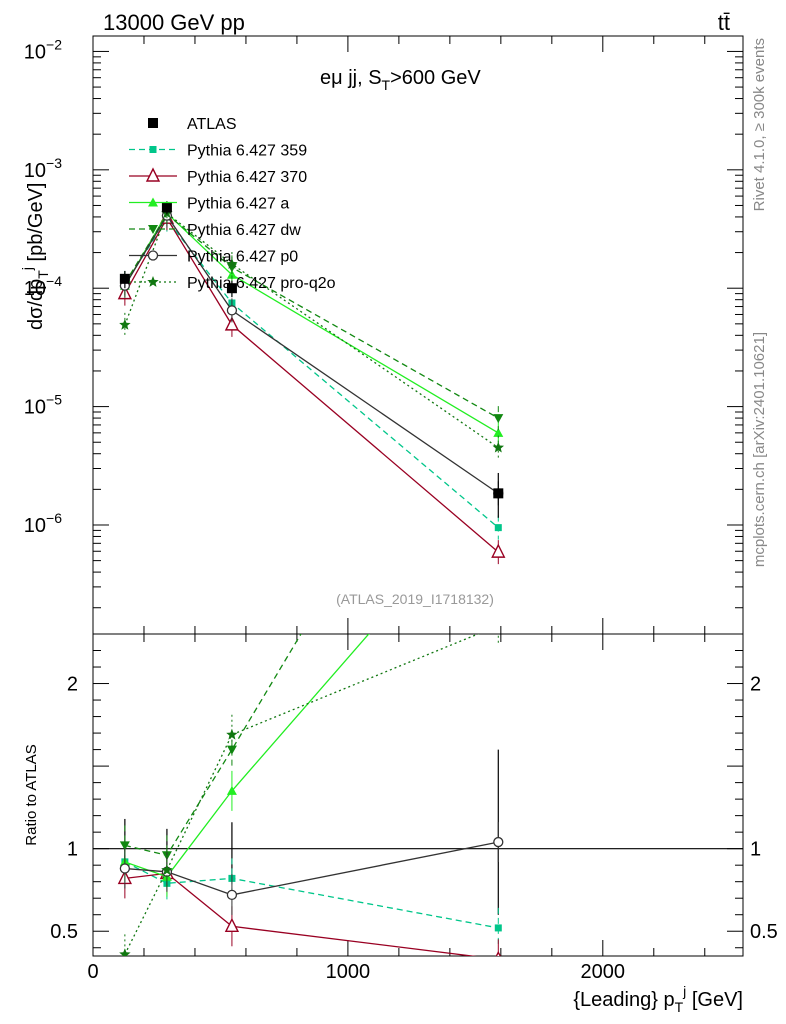 This screenshot has height=1024, width=786. What do you see at coordinates (43, 49) in the screenshot?
I see `y-tick-label: 10⁻²` at bounding box center [43, 49].